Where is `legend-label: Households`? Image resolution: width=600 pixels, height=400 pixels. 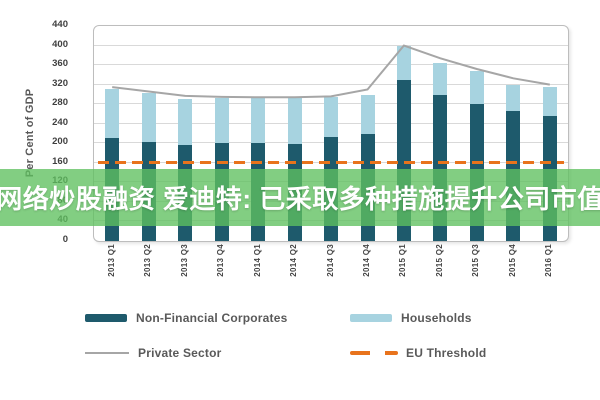 legend-label: Households is located at coordinates (436, 318).